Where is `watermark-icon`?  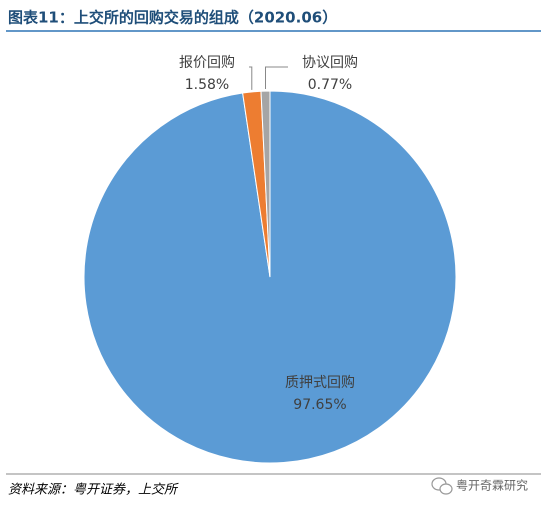 watermark-icon is located at coordinates (442, 486).